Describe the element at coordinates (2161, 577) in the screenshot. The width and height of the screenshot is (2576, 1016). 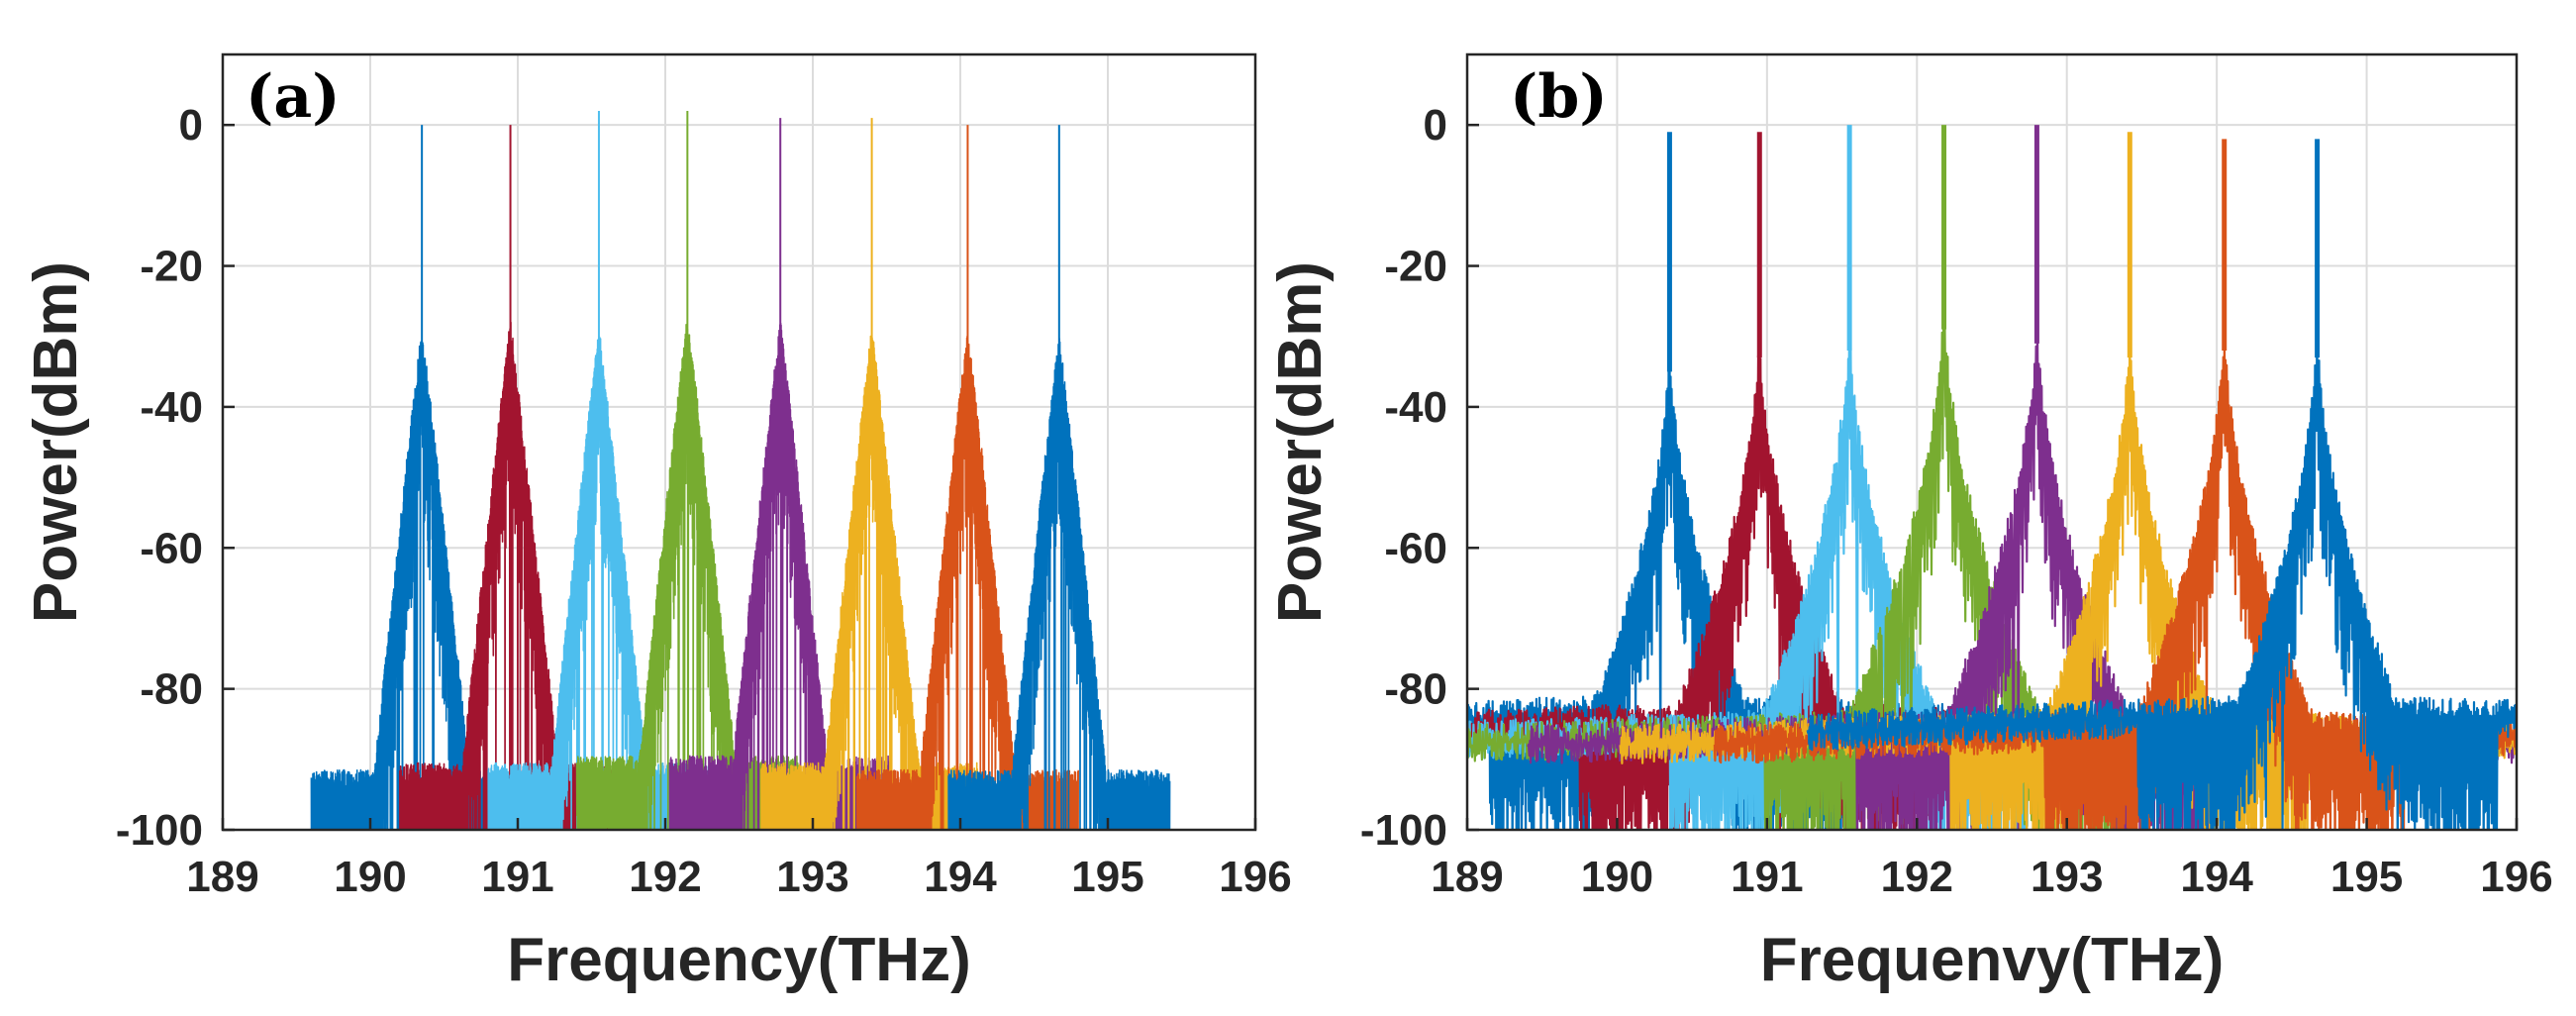
I see `spectrum-trace-ch8` at that location.